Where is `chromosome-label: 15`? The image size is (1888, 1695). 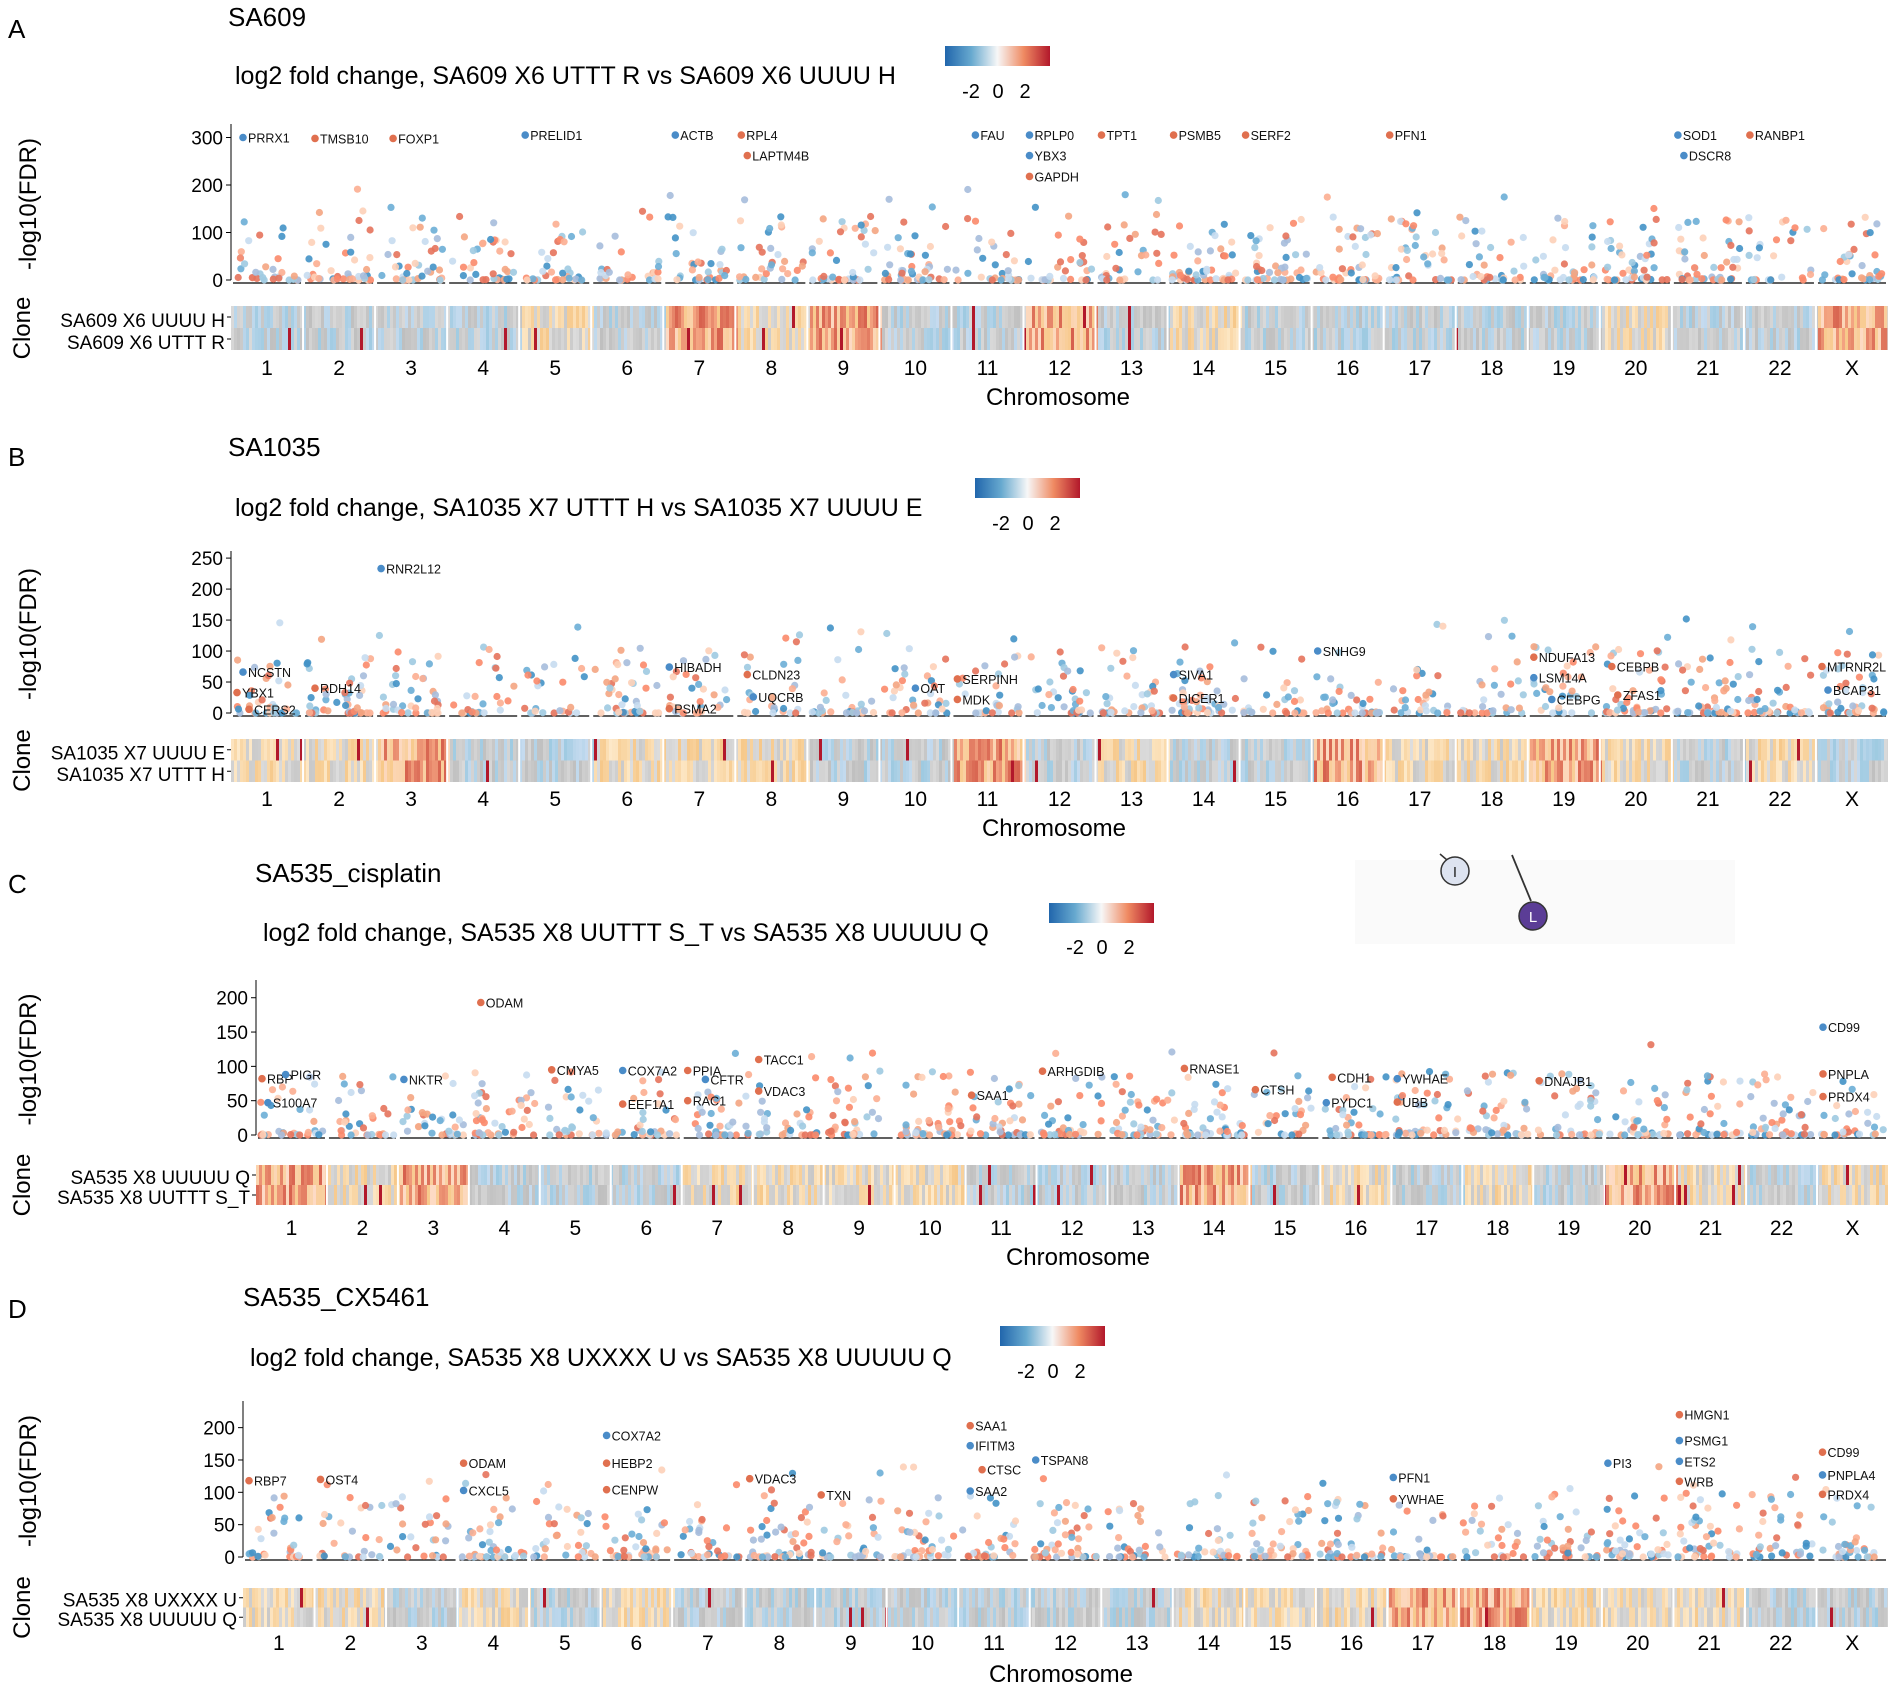 chromosome-label: 15 is located at coordinates (1275, 368).